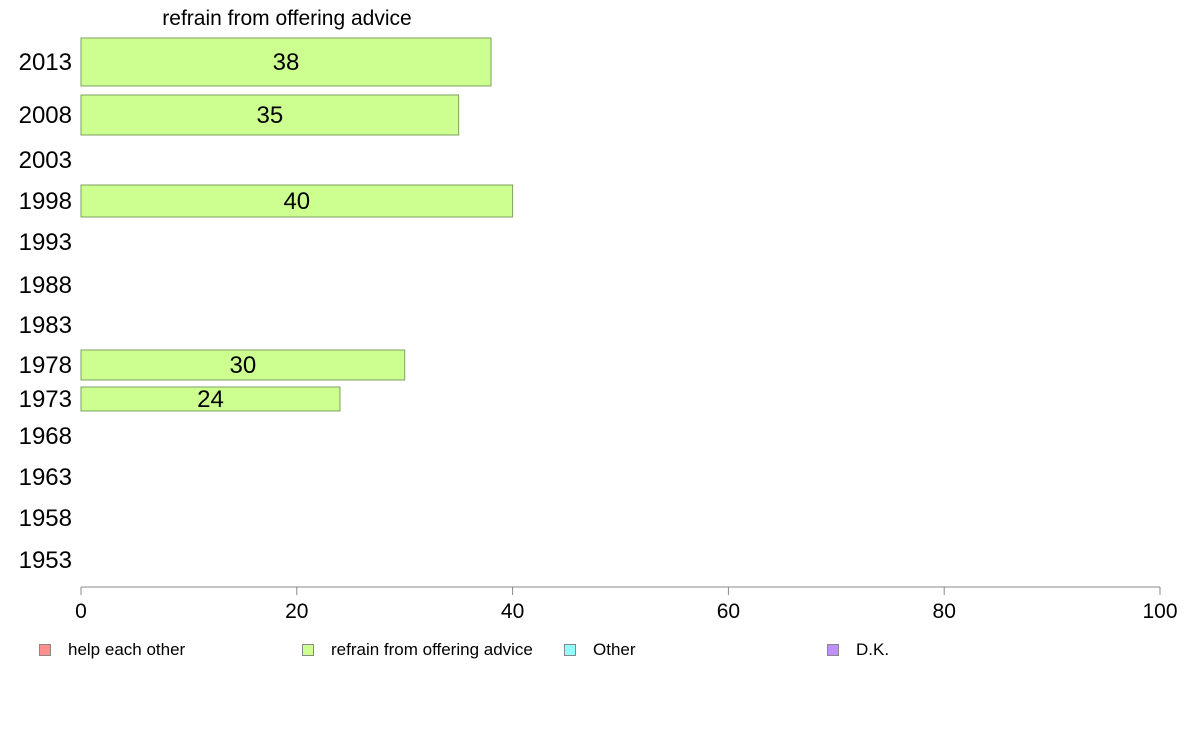 This screenshot has height=736, width=1188. What do you see at coordinates (45, 477) in the screenshot?
I see `y-tick-label-1963: 1963` at bounding box center [45, 477].